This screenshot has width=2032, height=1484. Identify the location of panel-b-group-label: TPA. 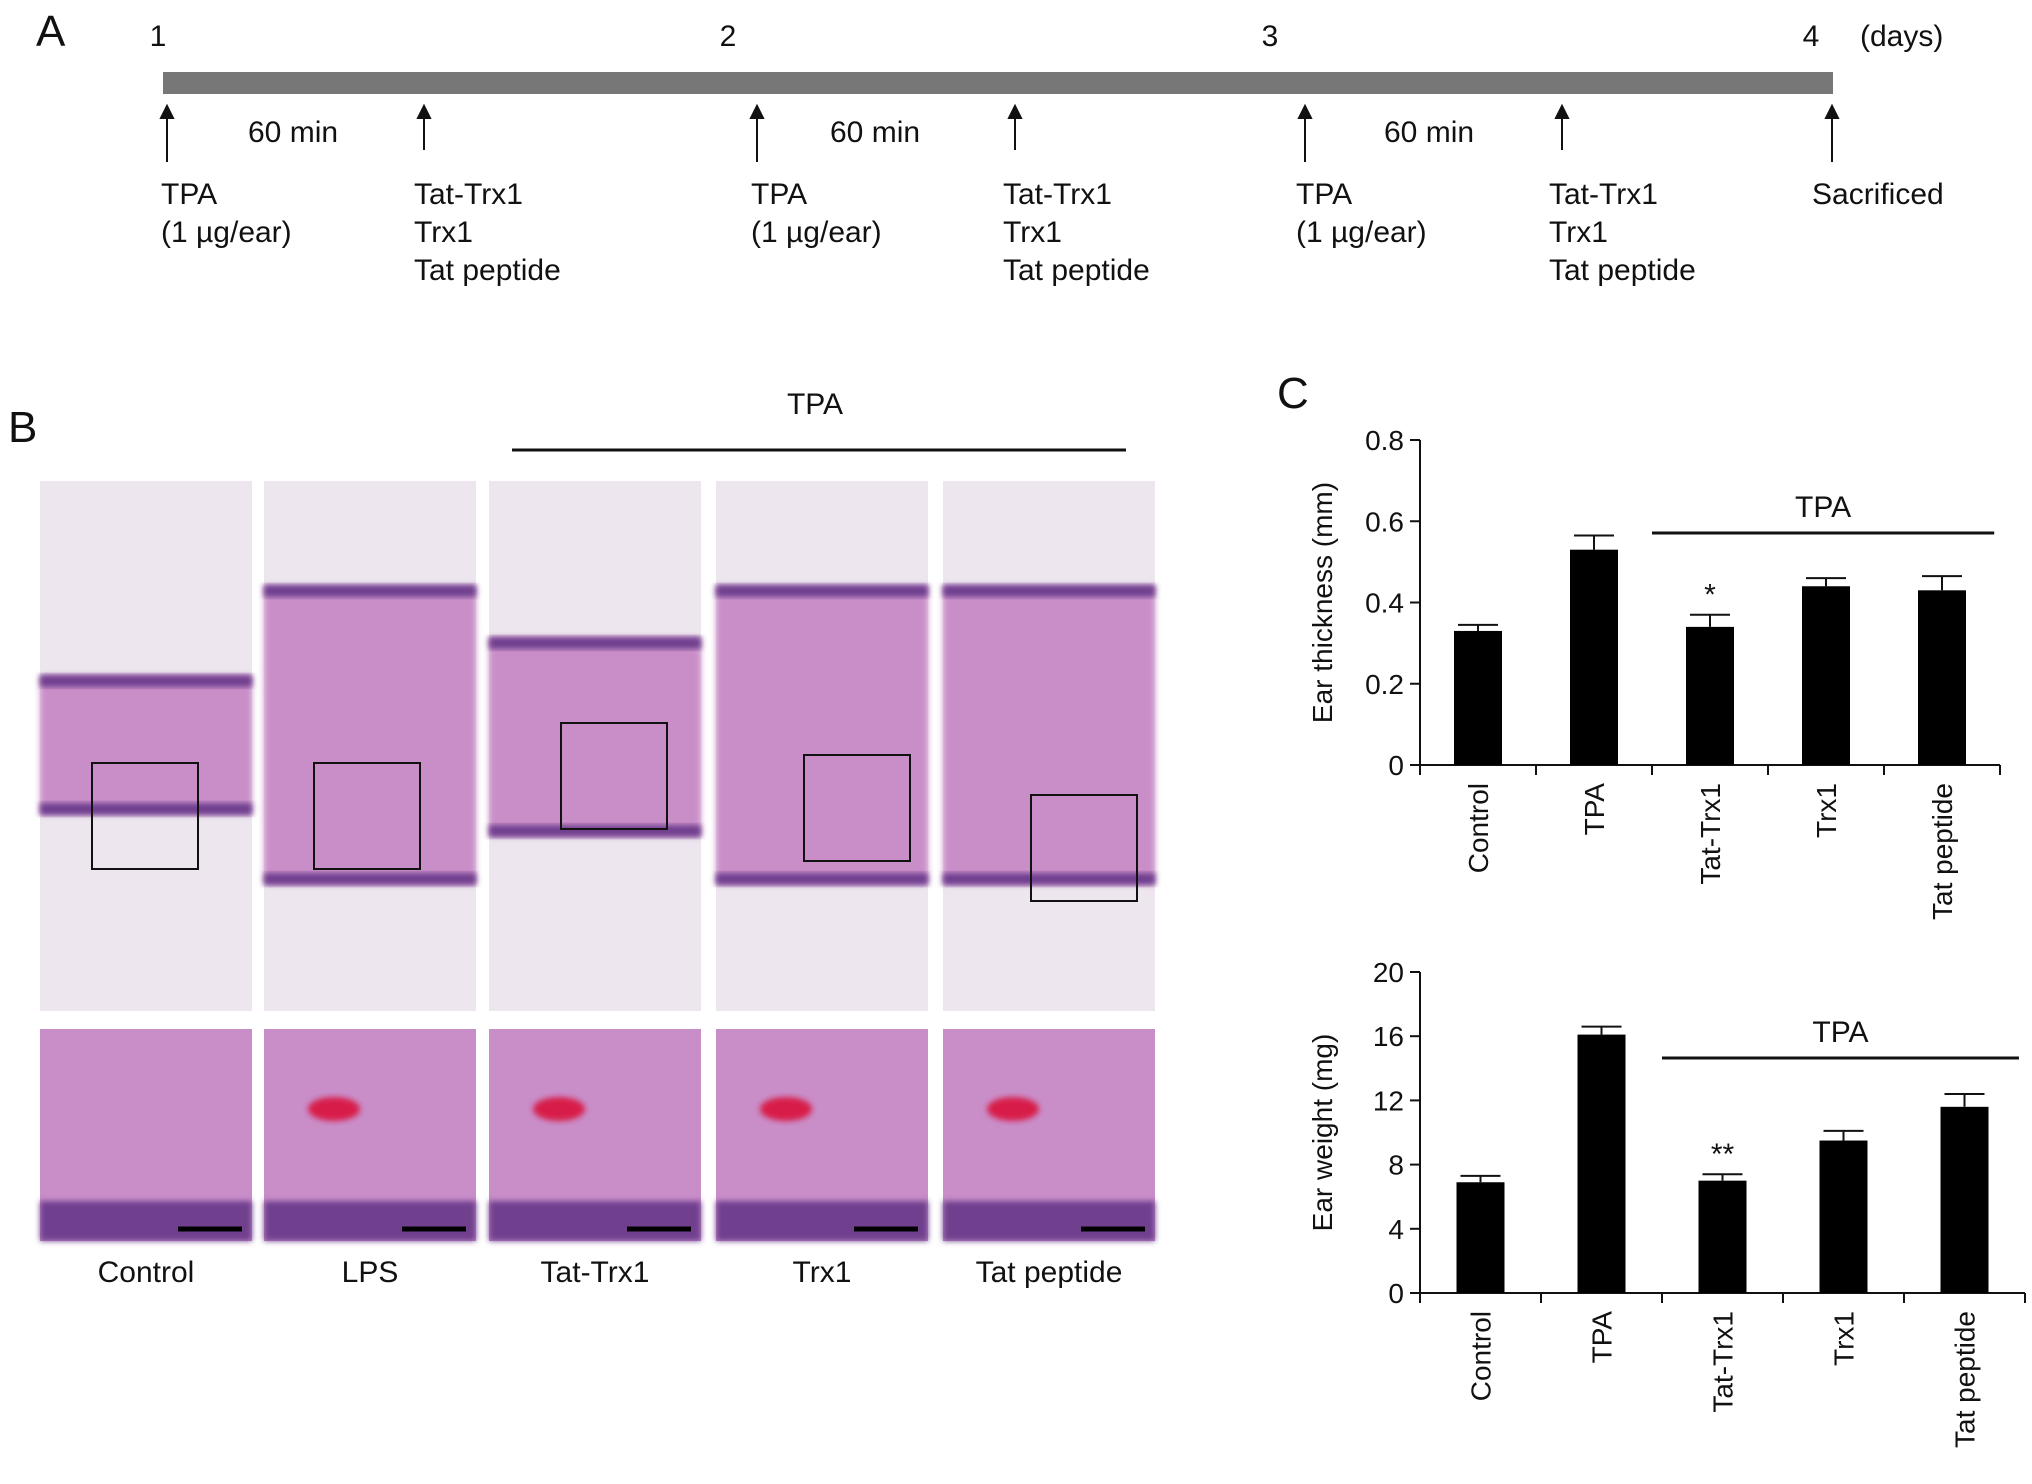
(815, 404).